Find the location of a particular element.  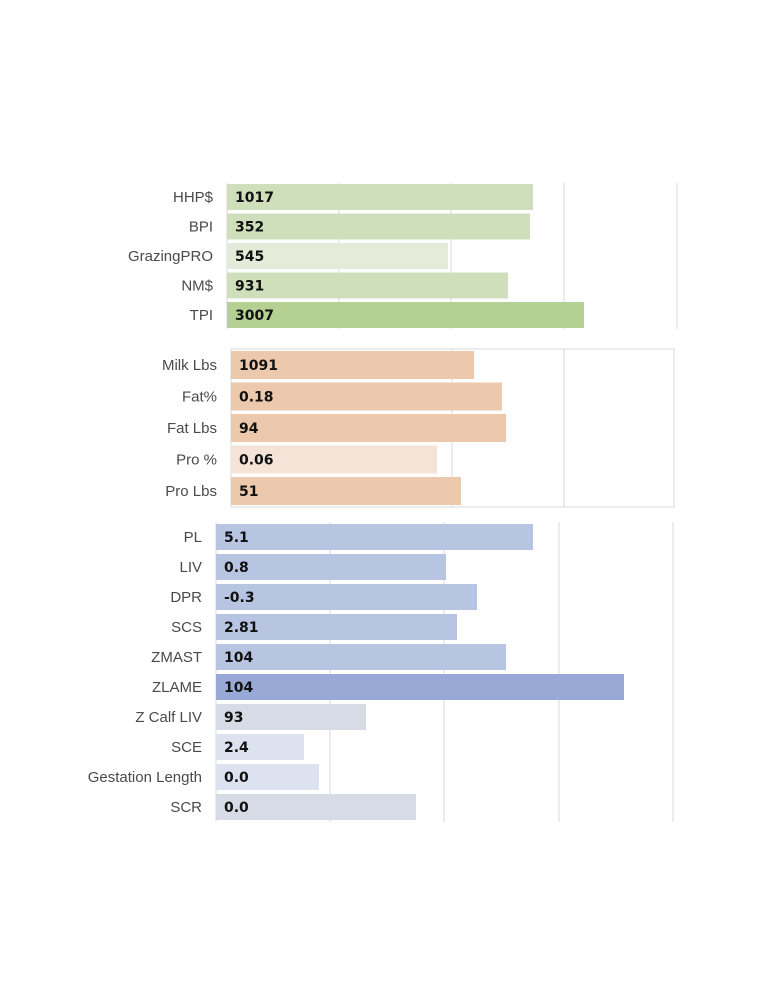

data-label: 3007 is located at coordinates (254, 316).